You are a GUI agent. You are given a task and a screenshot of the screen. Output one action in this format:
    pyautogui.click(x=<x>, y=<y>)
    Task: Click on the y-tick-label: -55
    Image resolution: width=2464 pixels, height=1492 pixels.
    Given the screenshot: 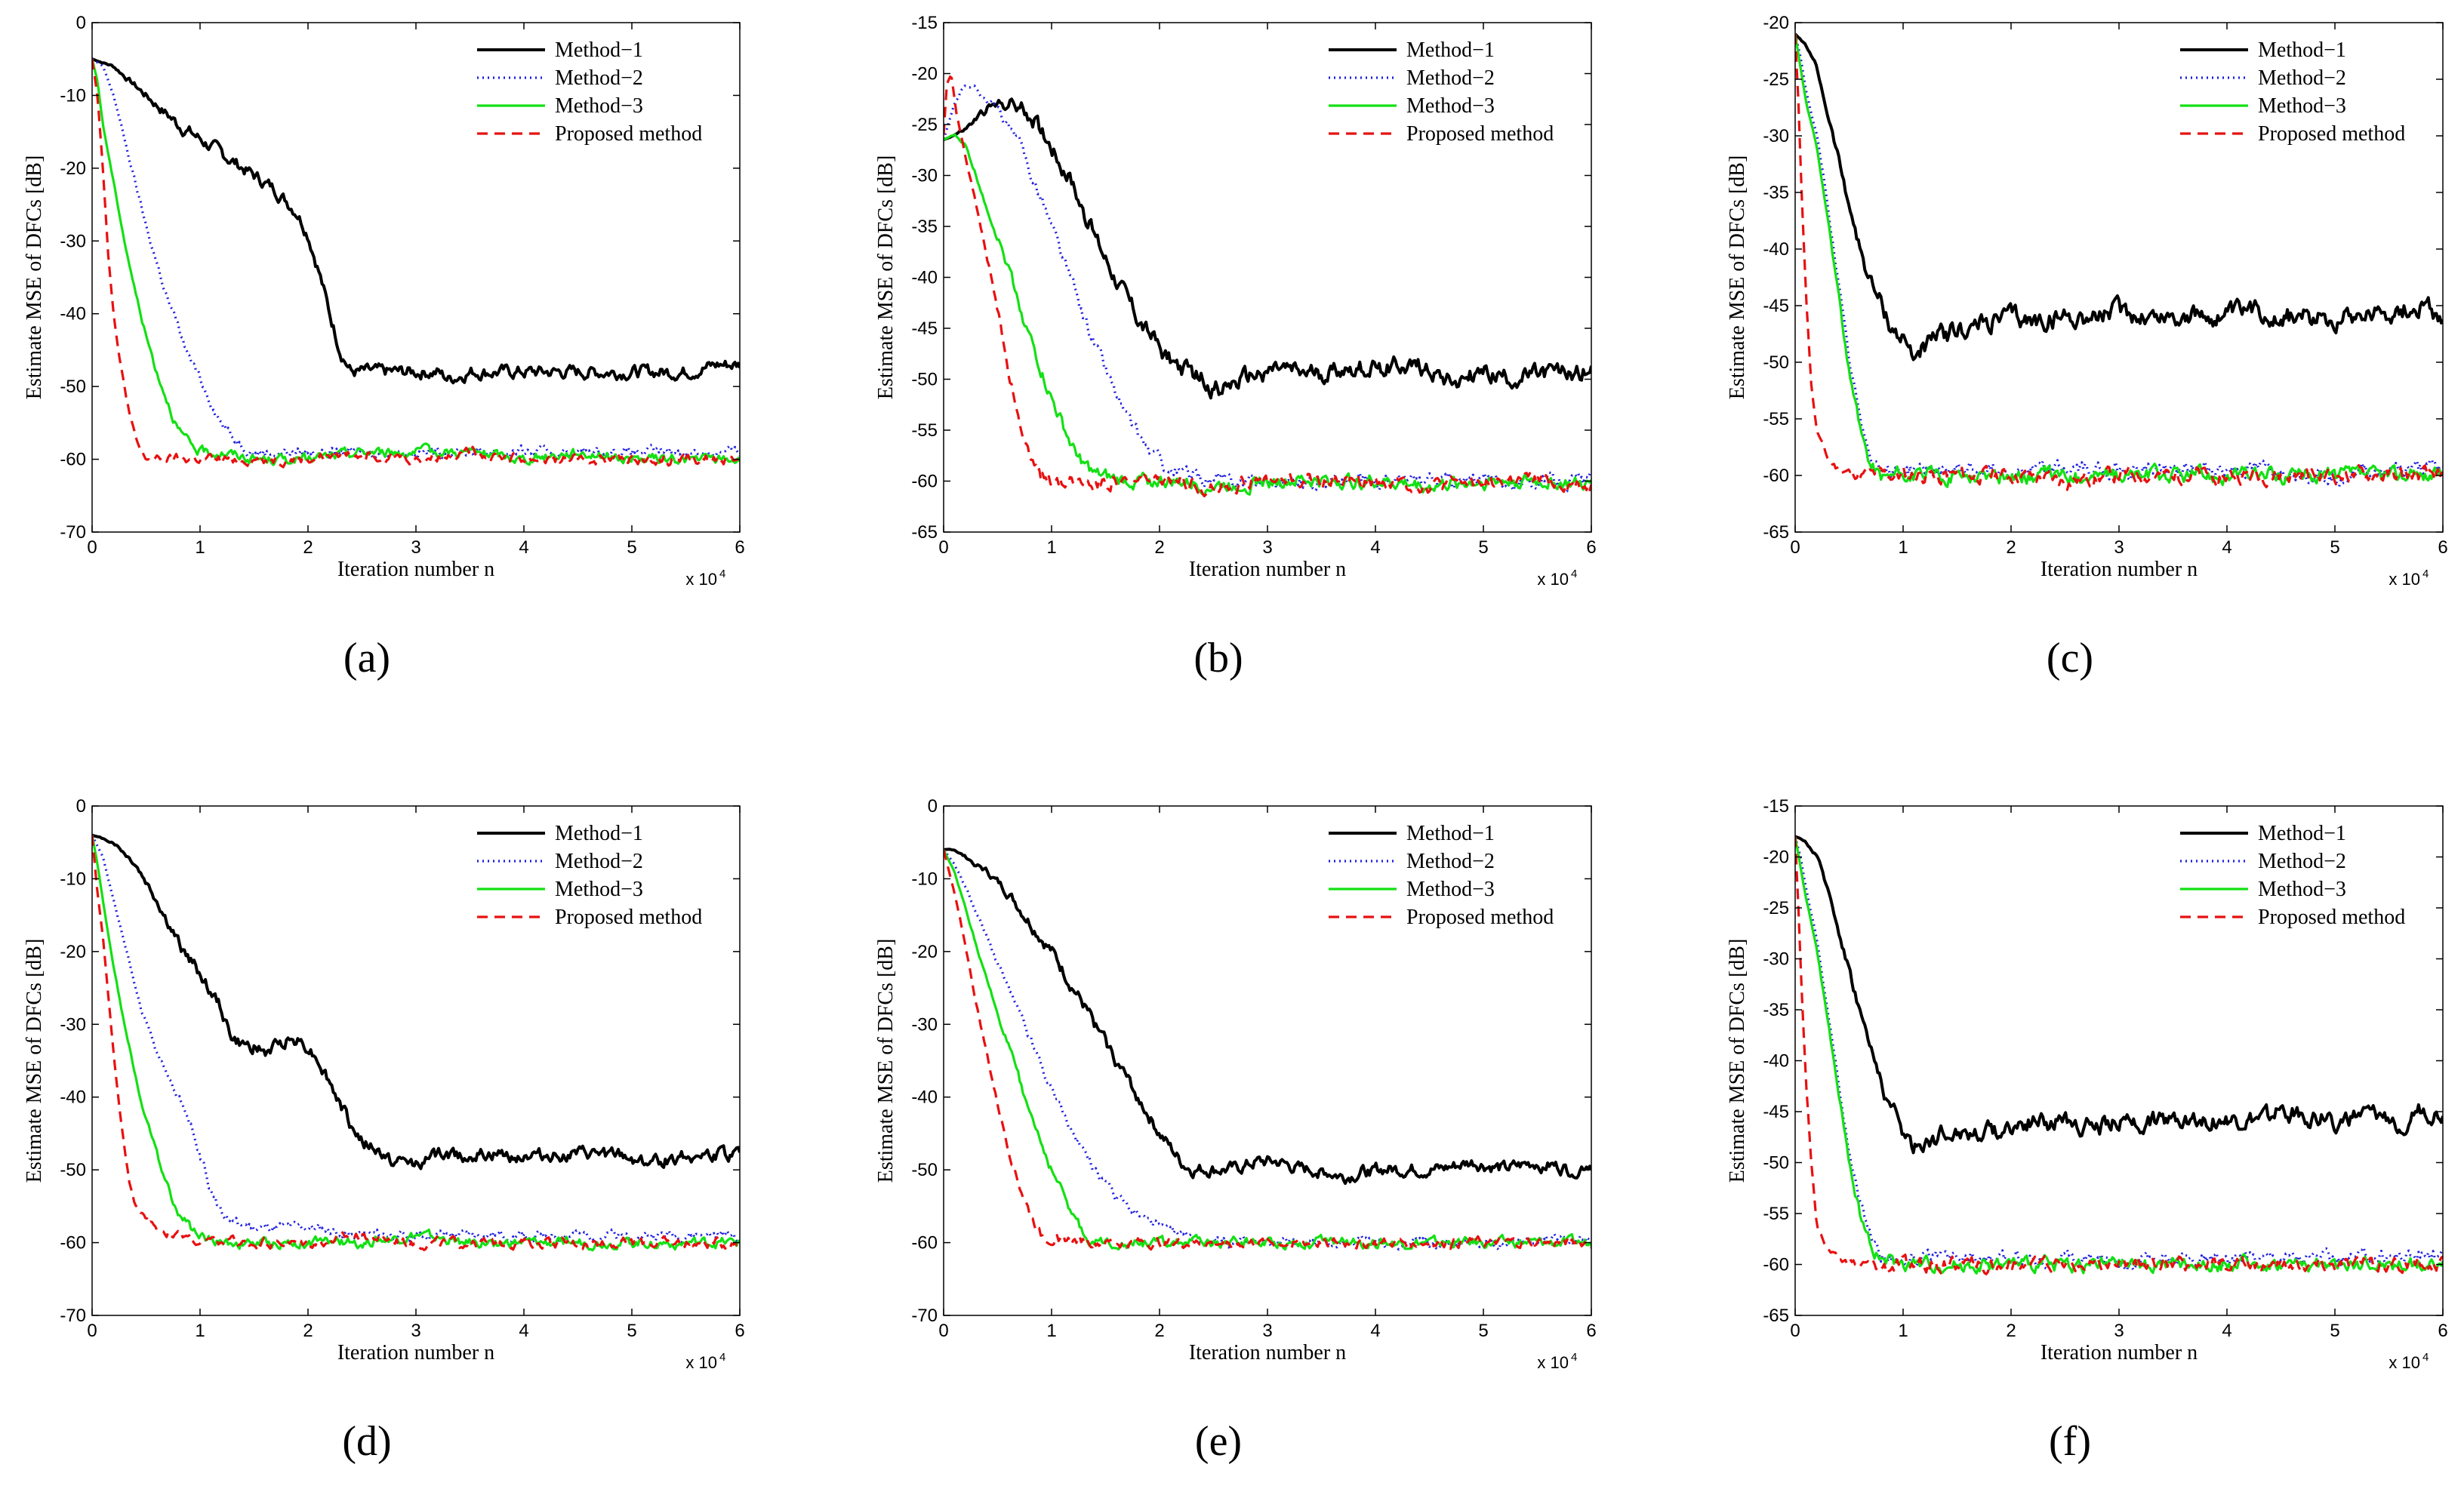 What is the action you would take?
    pyautogui.click(x=1776, y=419)
    